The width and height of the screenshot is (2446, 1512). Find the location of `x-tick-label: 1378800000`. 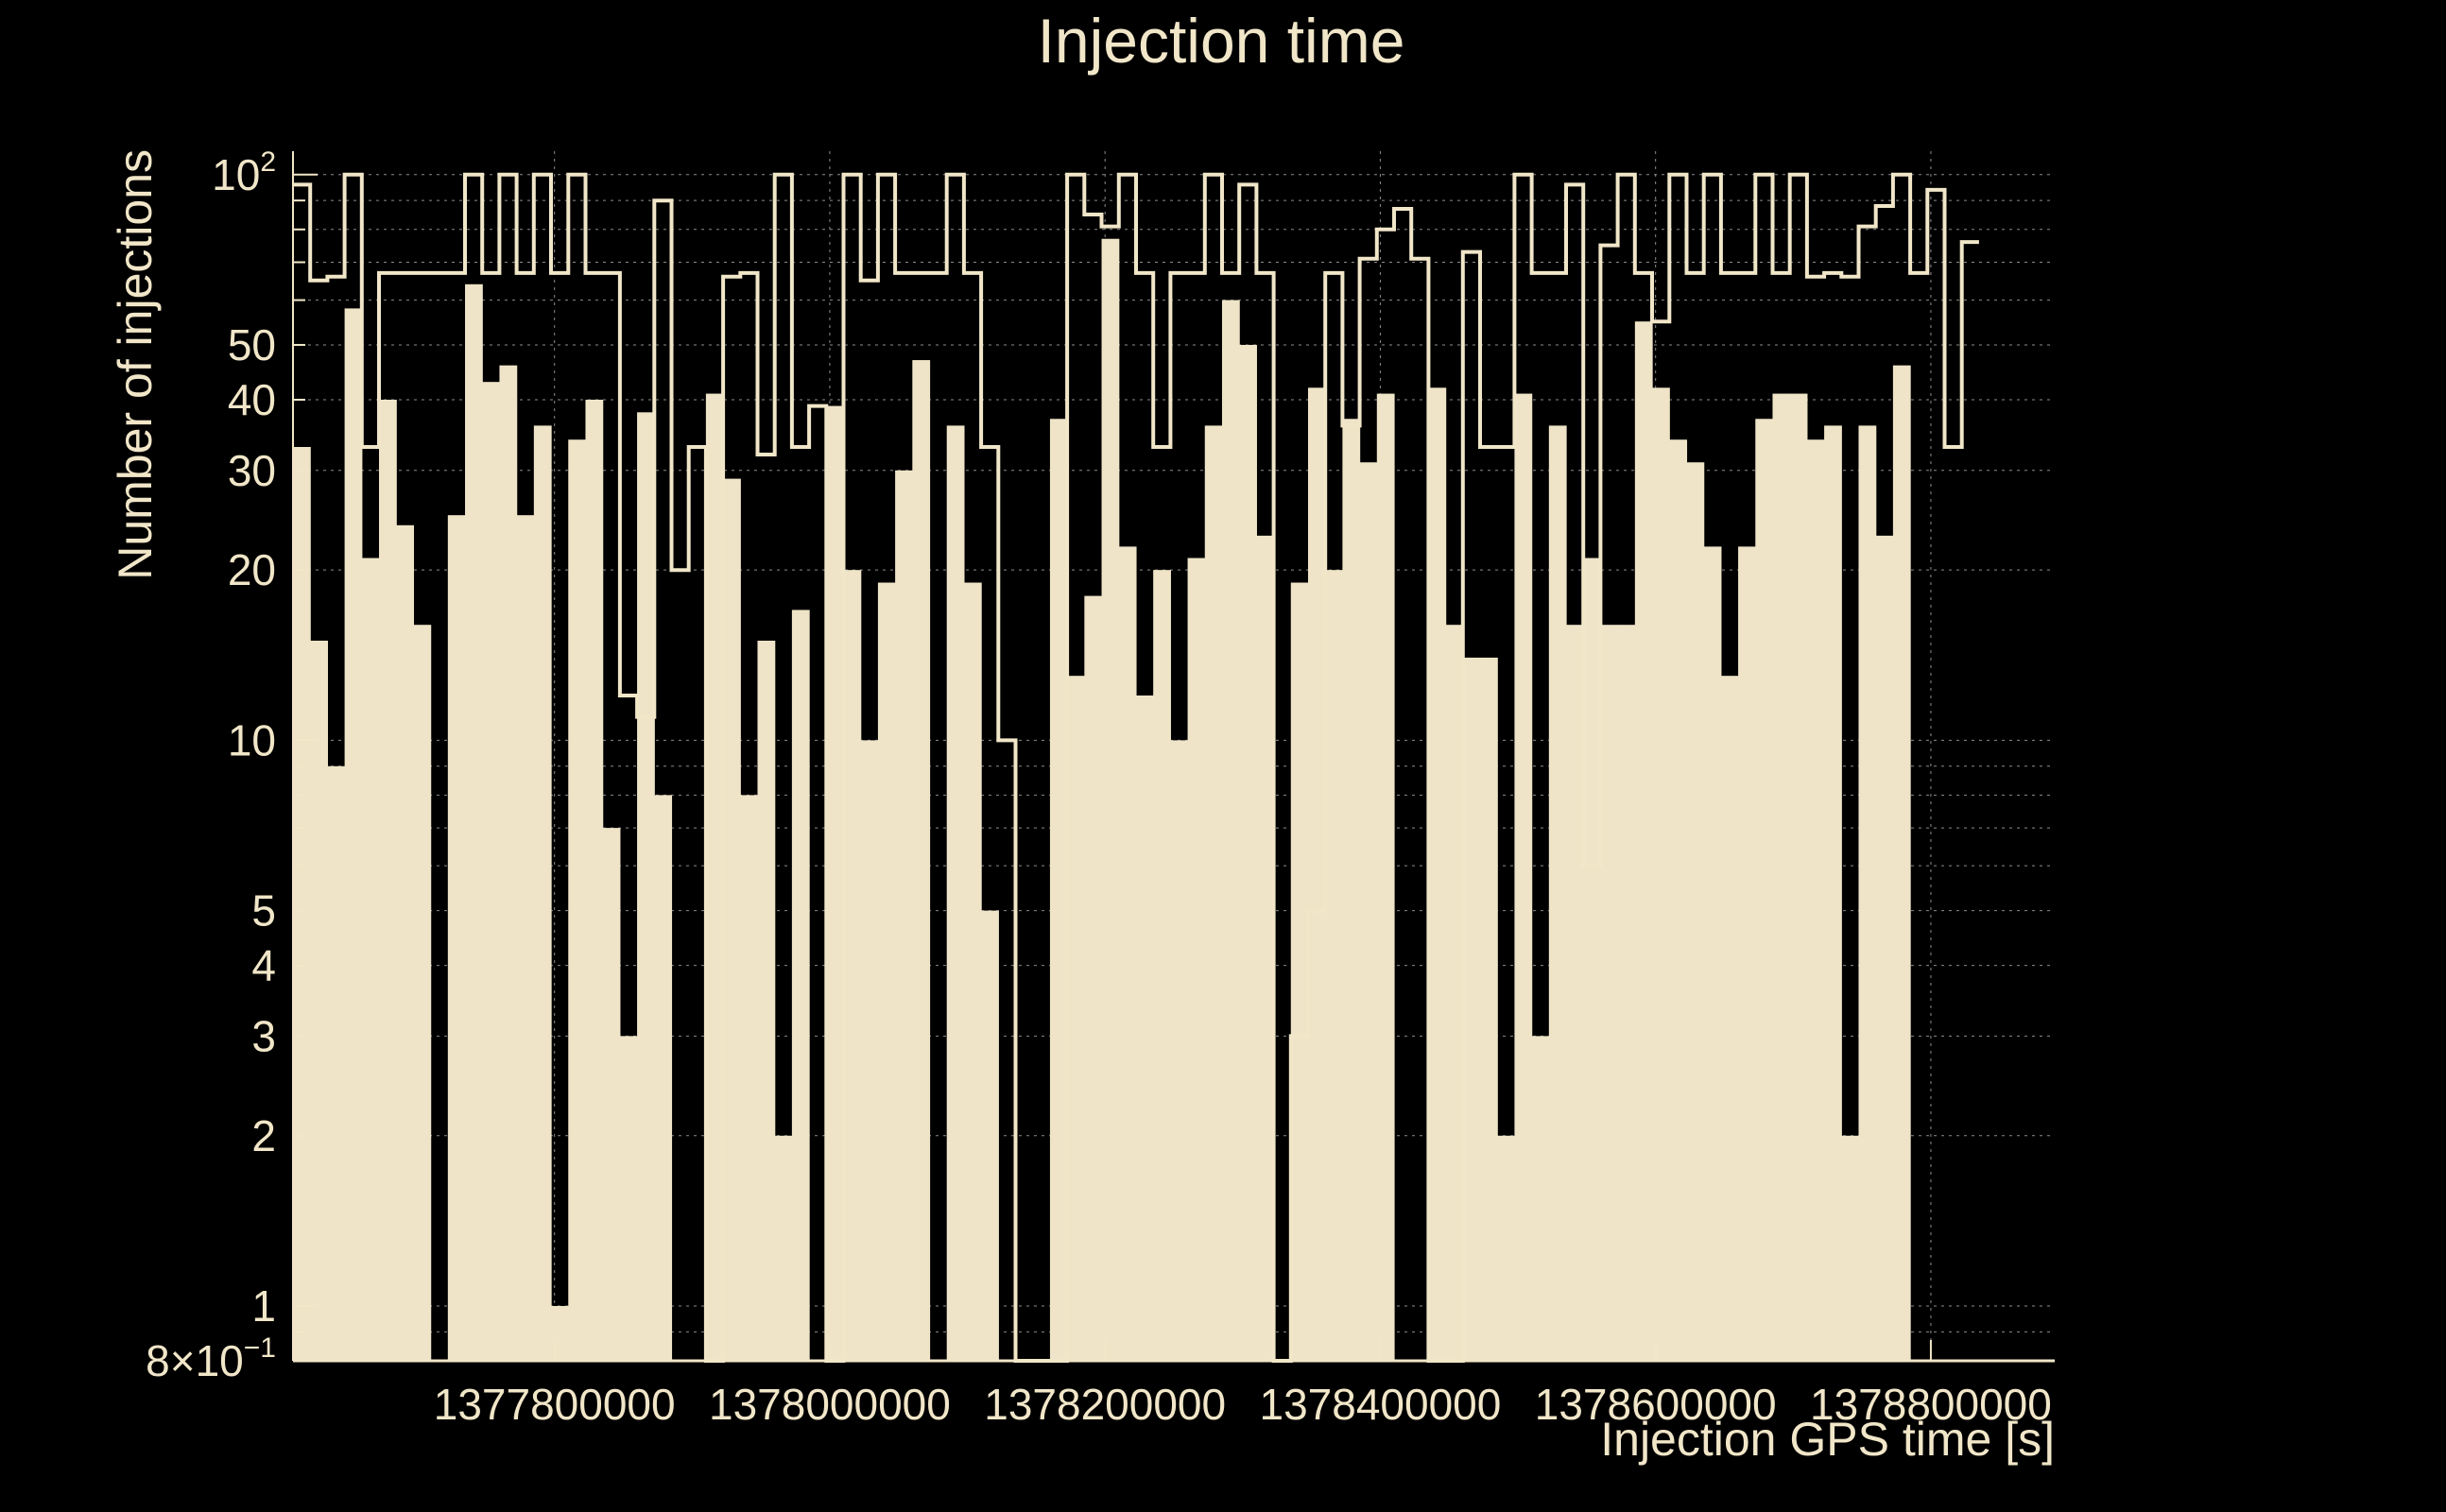

x-tick-label: 1378800000 is located at coordinates (1931, 1404).